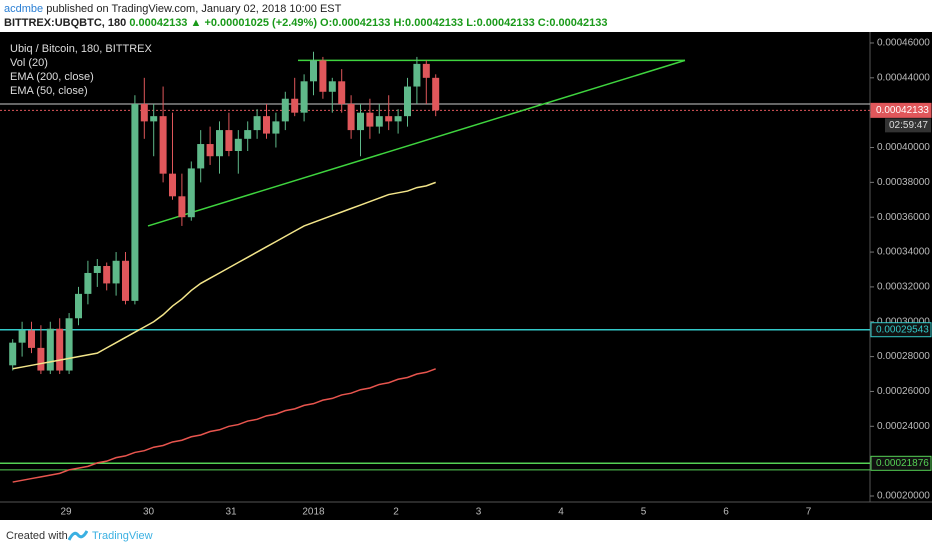  I want to click on price-label: 0.00029543, so click(902, 329).